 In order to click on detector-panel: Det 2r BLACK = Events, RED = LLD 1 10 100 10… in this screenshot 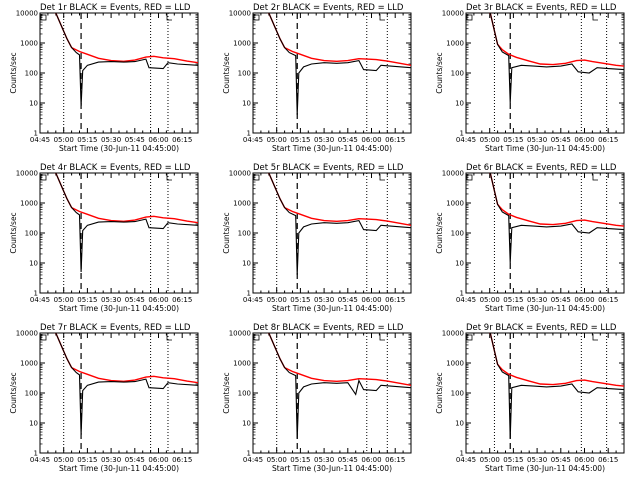, I will do `click(317, 78)`.